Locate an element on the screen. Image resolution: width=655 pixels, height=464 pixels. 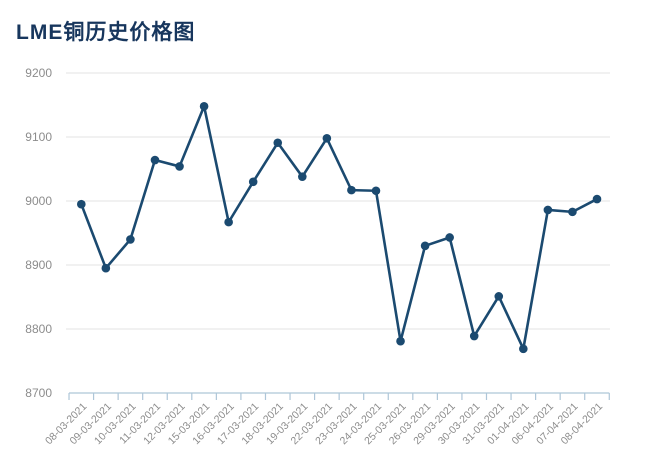
chart-title: LME铜历史价格图 is located at coordinates (106, 32).